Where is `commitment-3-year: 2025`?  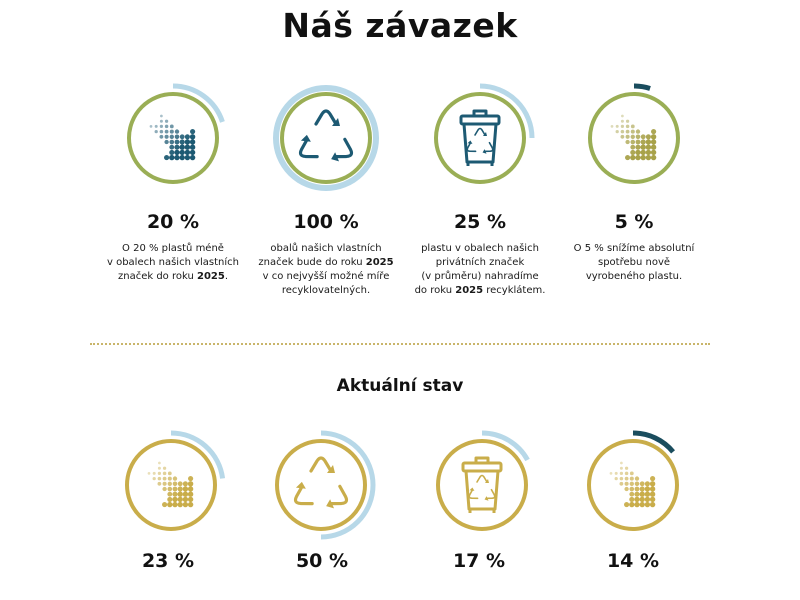
commitment-3-year: 2025 is located at coordinates (469, 290).